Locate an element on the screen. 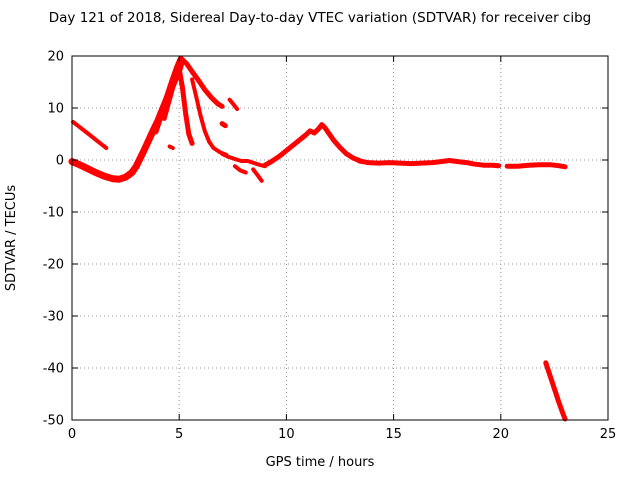  data-series-flat-band-b is located at coordinates (536, 166).